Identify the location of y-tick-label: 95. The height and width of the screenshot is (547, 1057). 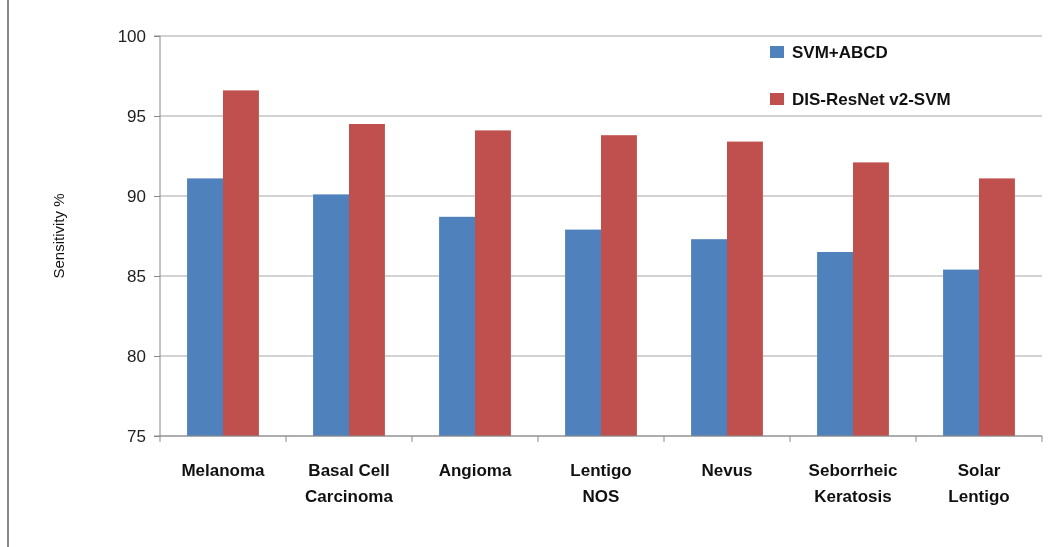
(136, 116).